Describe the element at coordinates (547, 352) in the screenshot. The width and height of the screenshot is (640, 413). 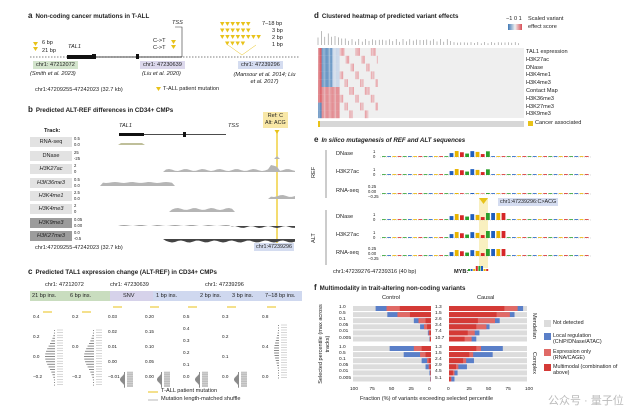
I see `legend-swatch` at that location.